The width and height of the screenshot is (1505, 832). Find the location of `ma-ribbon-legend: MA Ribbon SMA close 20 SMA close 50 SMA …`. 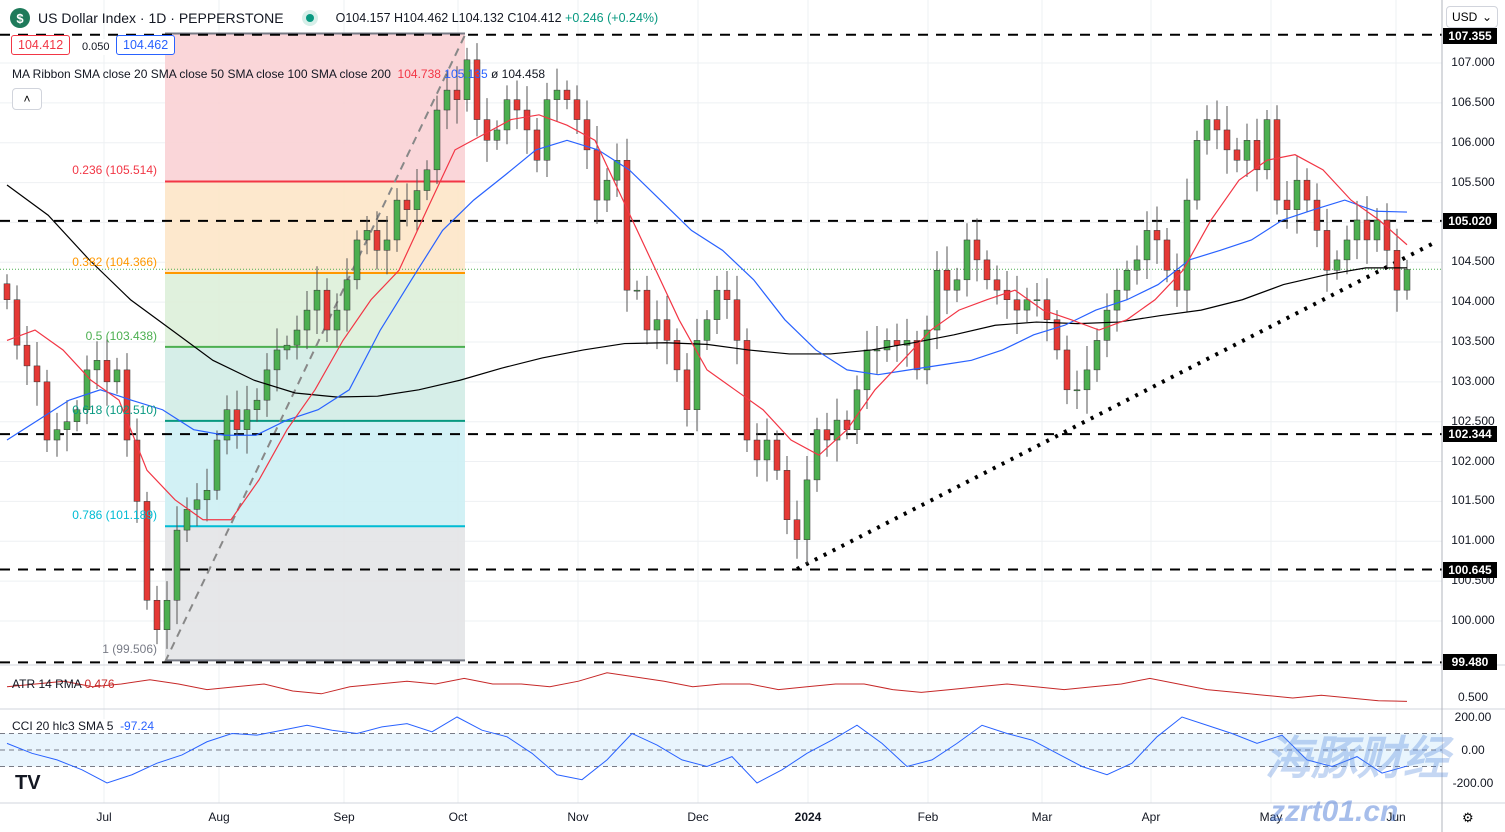

ma-ribbon-legend: MA Ribbon SMA close 20 SMA close 50 SMA … is located at coordinates (279, 74).